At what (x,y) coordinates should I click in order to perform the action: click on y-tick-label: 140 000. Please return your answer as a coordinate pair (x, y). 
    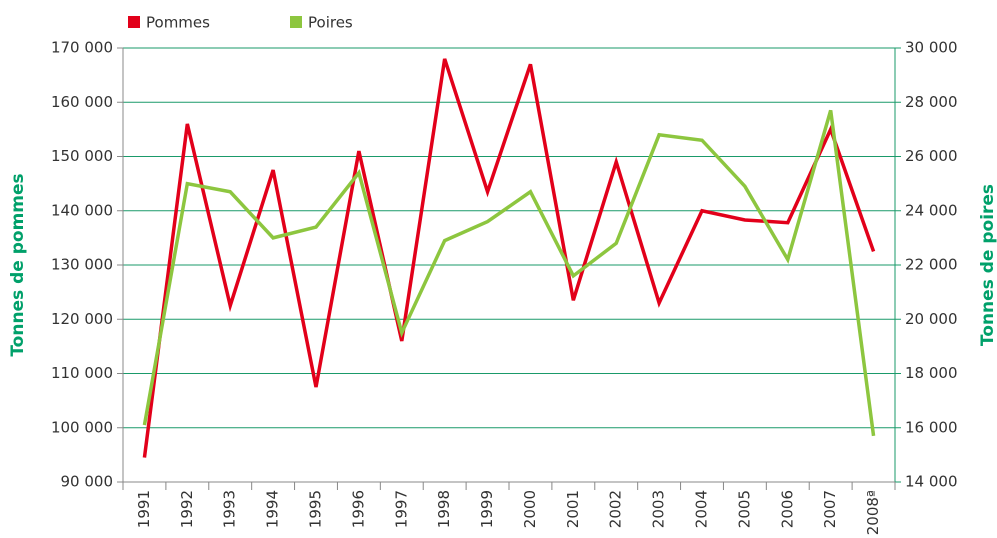
    Looking at the image, I should click on (82, 210).